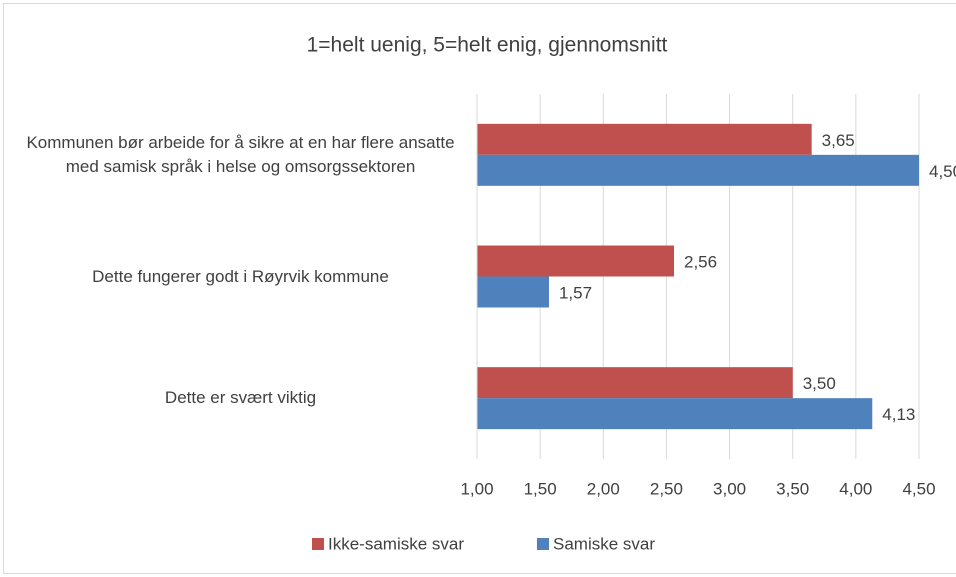  I want to click on x-tick-label: 3,00, so click(729, 488).